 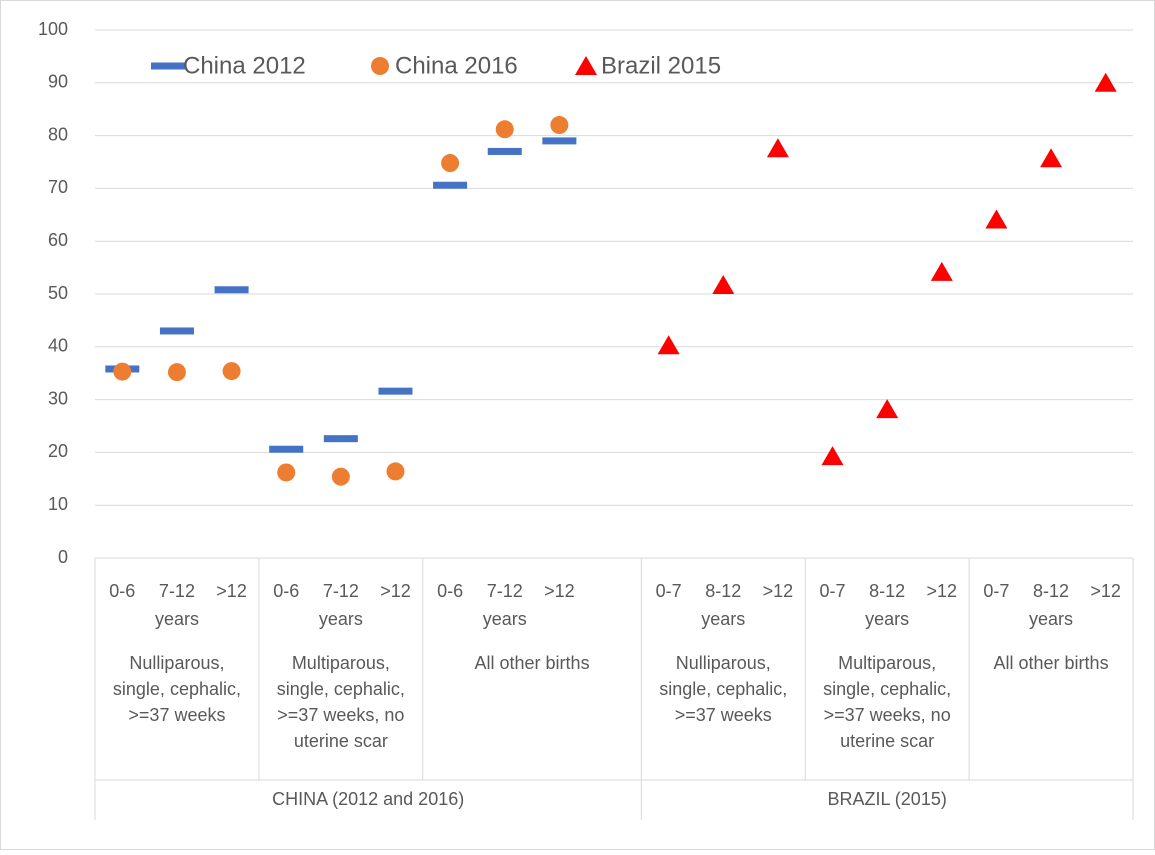 What do you see at coordinates (58, 293) in the screenshot?
I see `y-tick-label: 50` at bounding box center [58, 293].